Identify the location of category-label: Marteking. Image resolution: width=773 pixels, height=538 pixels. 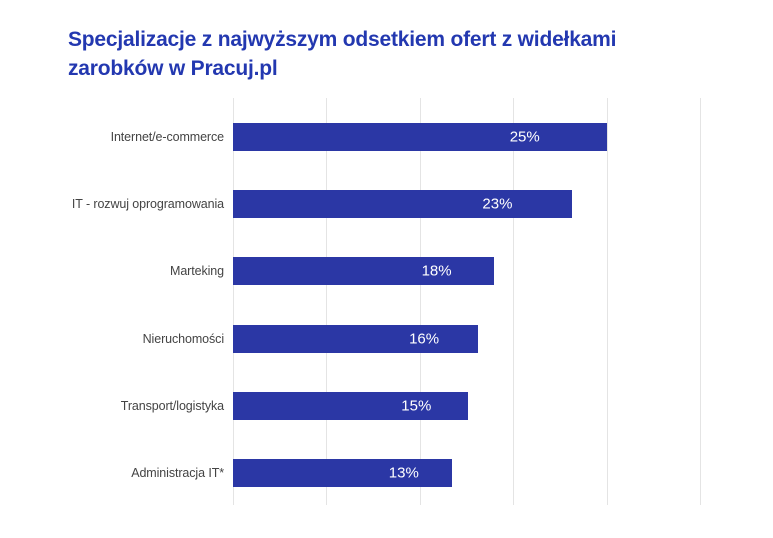
(197, 271).